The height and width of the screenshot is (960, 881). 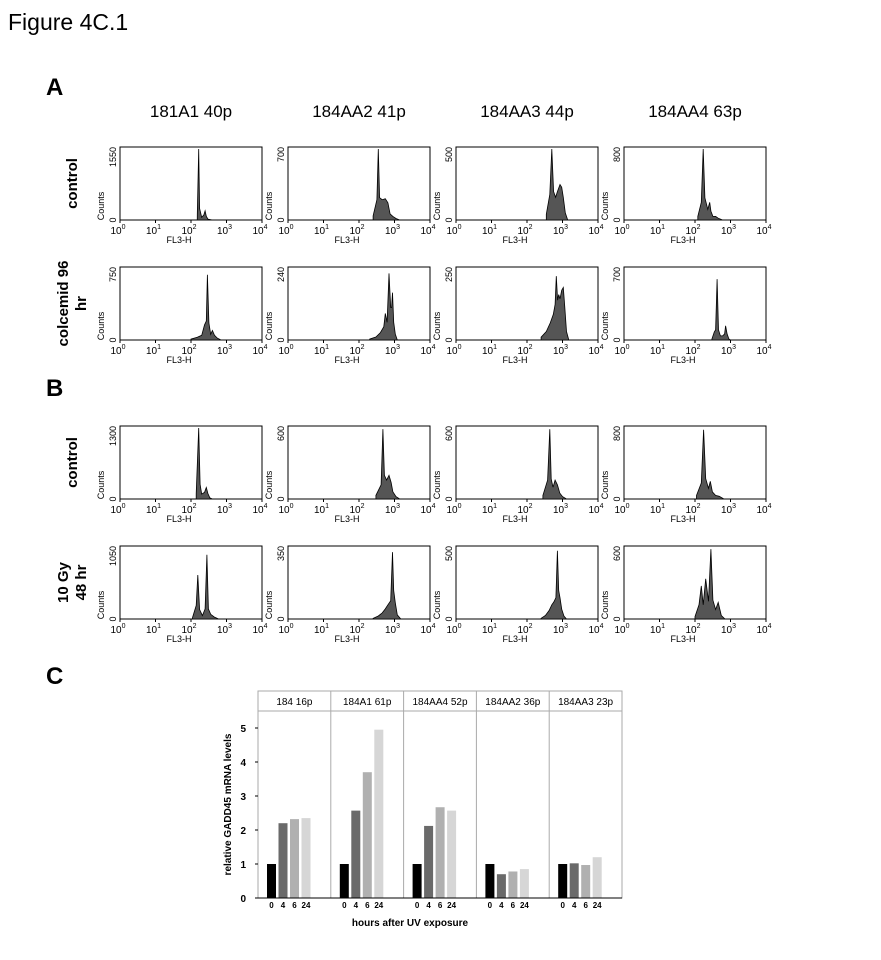 What do you see at coordinates (617, 274) in the screenshot?
I see `y-max-label: 700` at bounding box center [617, 274].